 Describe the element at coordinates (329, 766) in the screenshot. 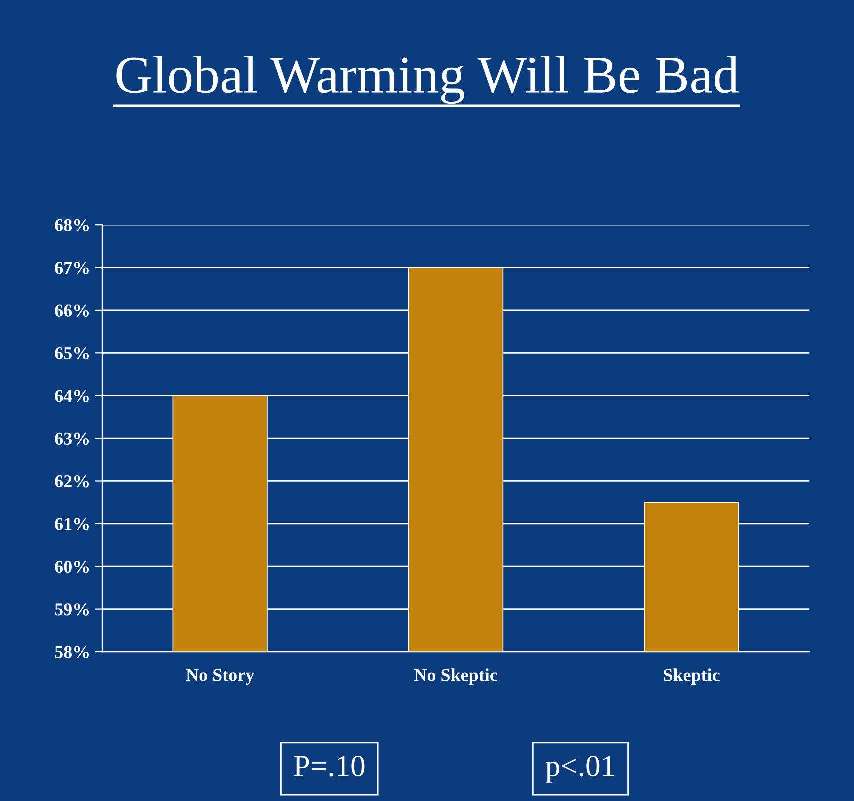

I see `text: P=.10` at that location.